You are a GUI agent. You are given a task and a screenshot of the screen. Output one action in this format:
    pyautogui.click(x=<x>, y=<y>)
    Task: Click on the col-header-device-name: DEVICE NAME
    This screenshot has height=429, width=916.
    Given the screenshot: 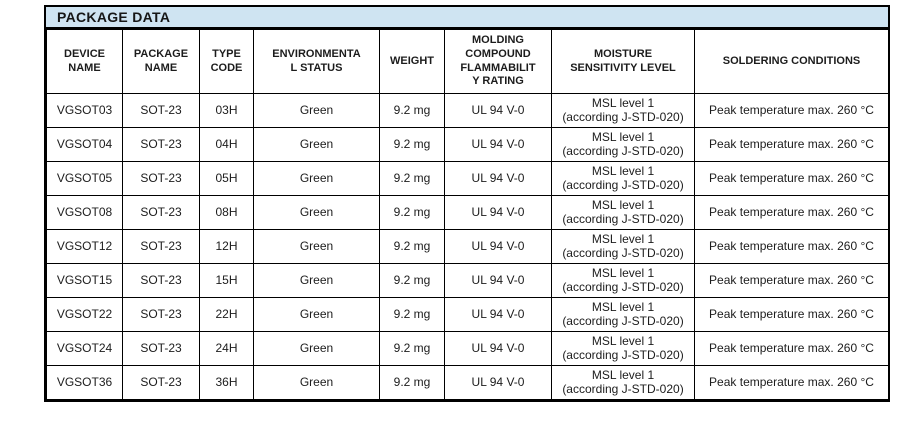 What is the action you would take?
    pyautogui.click(x=84, y=61)
    